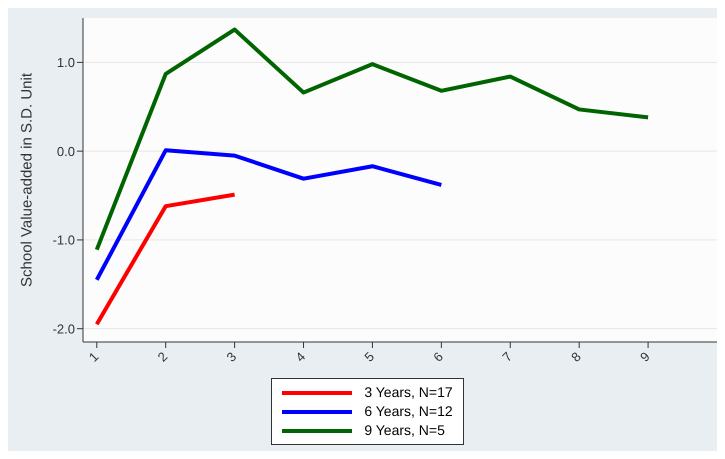 The width and height of the screenshot is (725, 459). Describe the element at coordinates (232, 356) in the screenshot. I see `x-tick-label: 3` at that location.